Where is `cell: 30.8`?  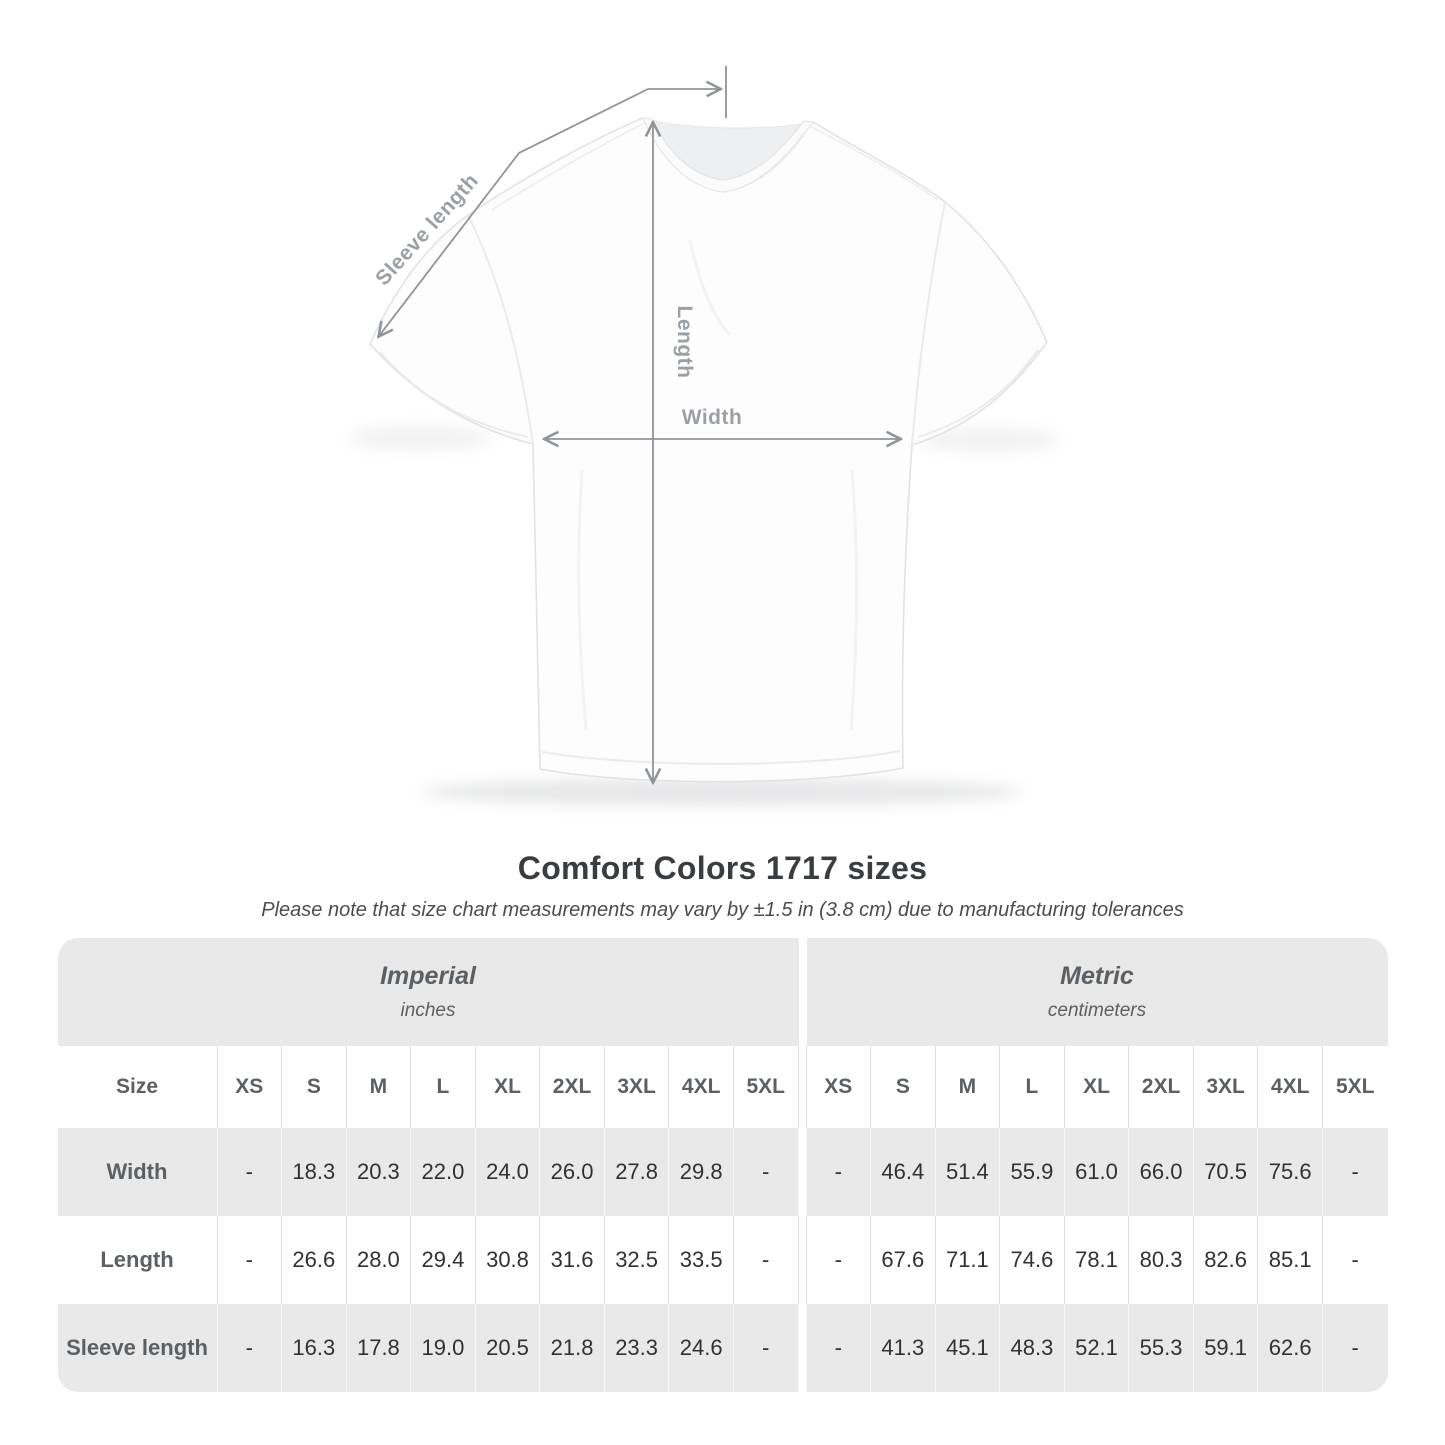
cell: 30.8 is located at coordinates (508, 1260).